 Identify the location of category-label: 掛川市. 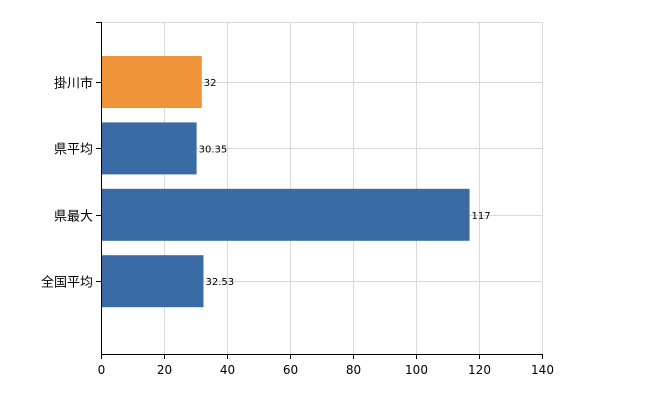
(73, 84).